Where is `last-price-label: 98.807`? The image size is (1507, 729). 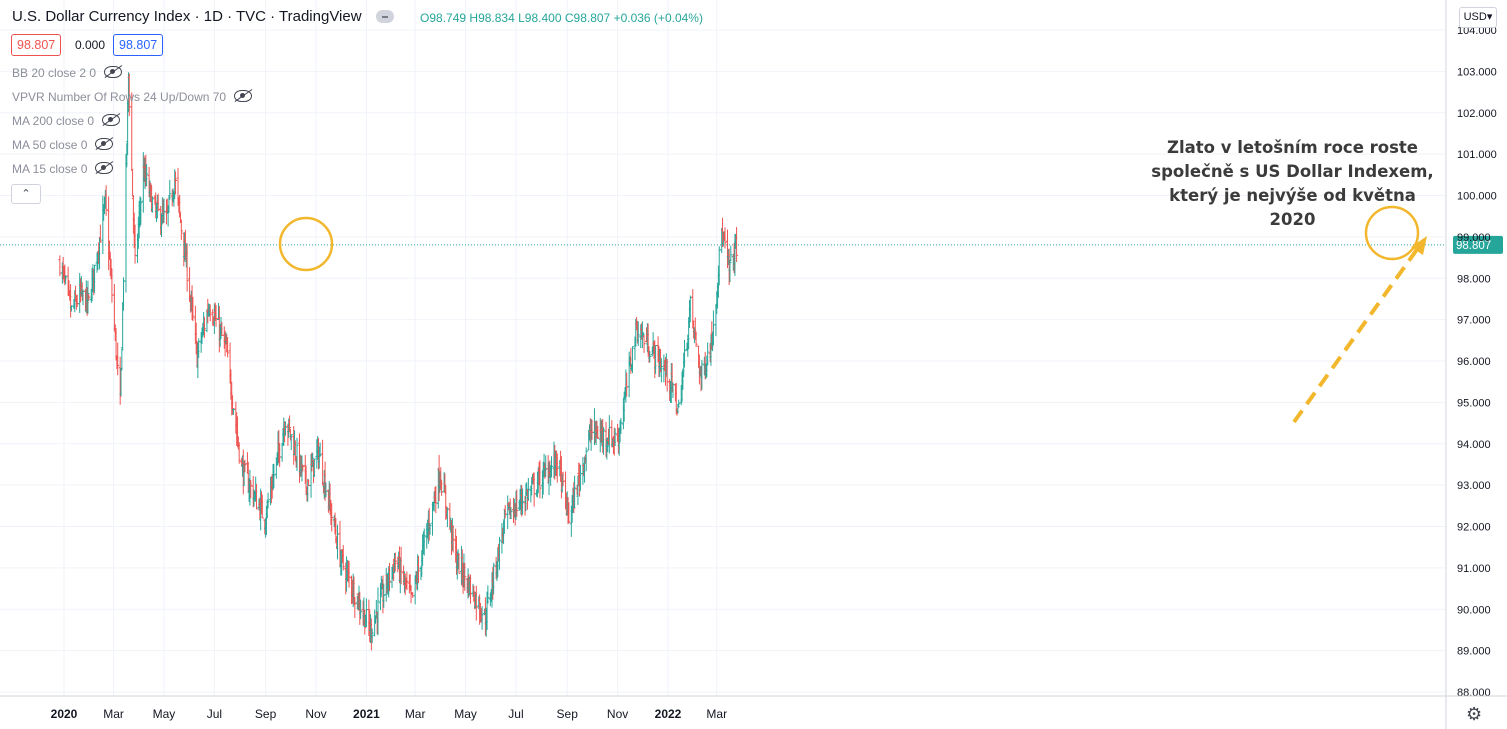
last-price-label: 98.807 is located at coordinates (1473, 246).